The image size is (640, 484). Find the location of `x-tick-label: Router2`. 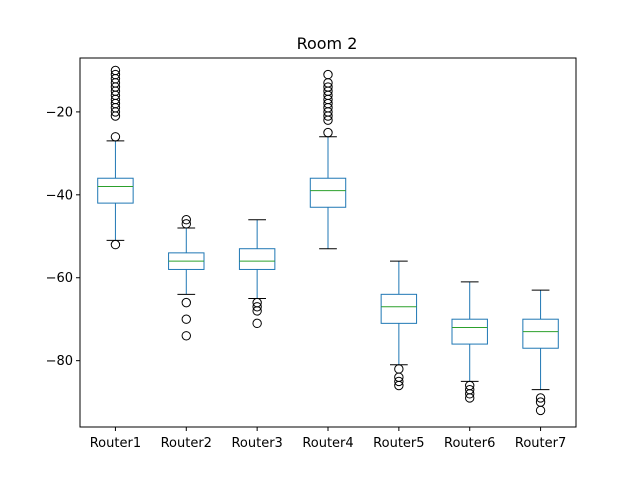

x-tick-label: Router2 is located at coordinates (186, 443).